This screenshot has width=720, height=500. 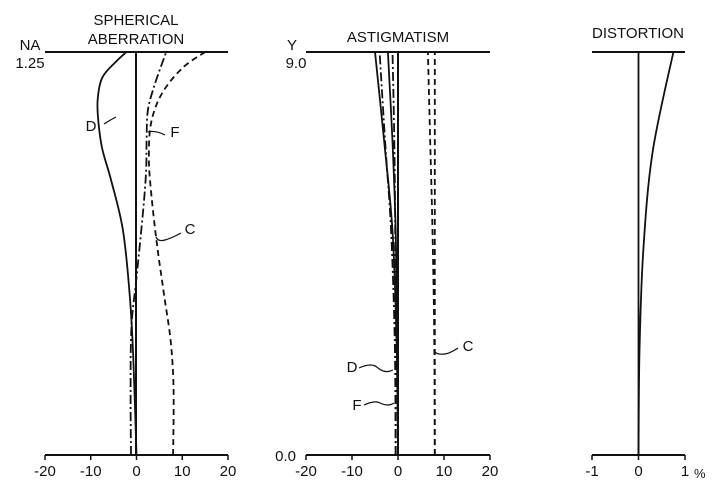 What do you see at coordinates (135, 20) in the screenshot?
I see `sa-title-line-1: SPHERICAL` at bounding box center [135, 20].